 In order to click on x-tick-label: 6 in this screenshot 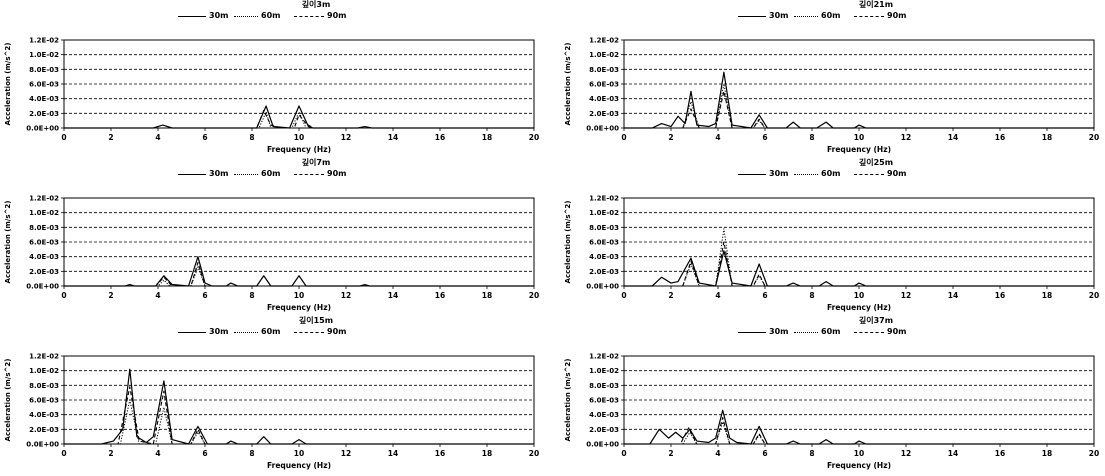, I will do `click(764, 295)`.